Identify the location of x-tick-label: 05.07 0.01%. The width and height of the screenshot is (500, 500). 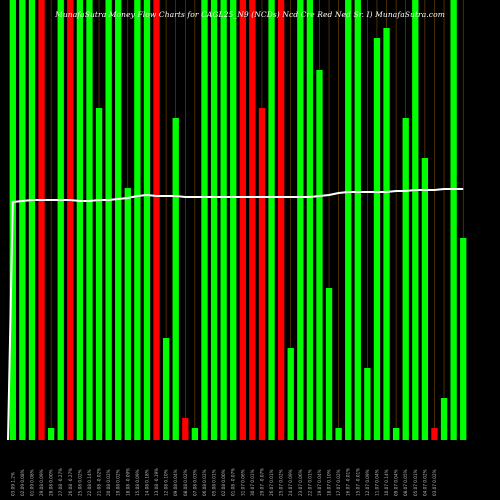
(415, 482).